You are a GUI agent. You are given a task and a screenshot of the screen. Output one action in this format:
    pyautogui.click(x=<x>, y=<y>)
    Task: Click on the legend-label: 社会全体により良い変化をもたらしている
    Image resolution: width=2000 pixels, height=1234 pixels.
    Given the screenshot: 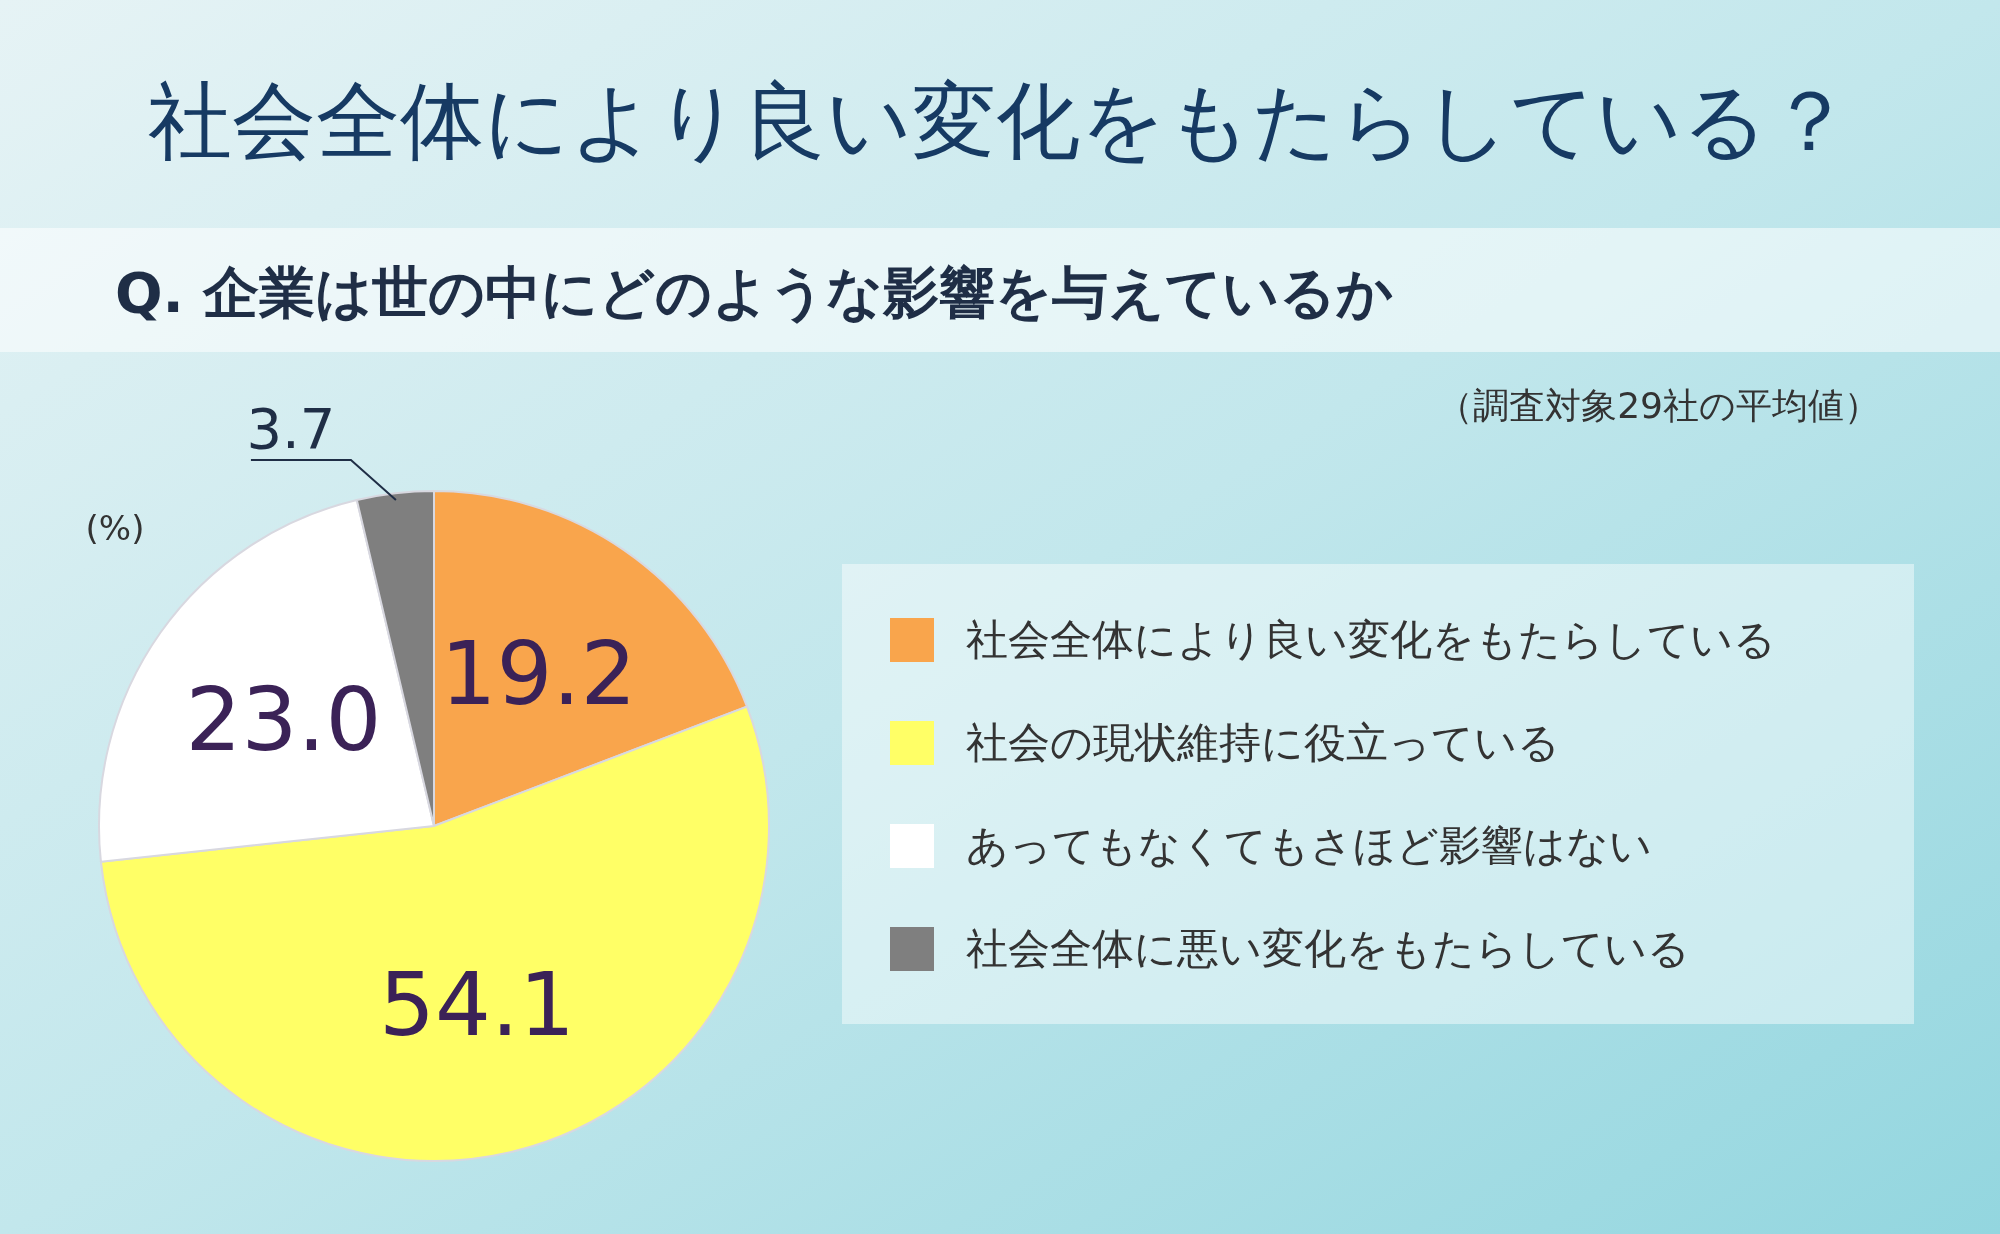 What is the action you would take?
    pyautogui.click(x=1371, y=639)
    